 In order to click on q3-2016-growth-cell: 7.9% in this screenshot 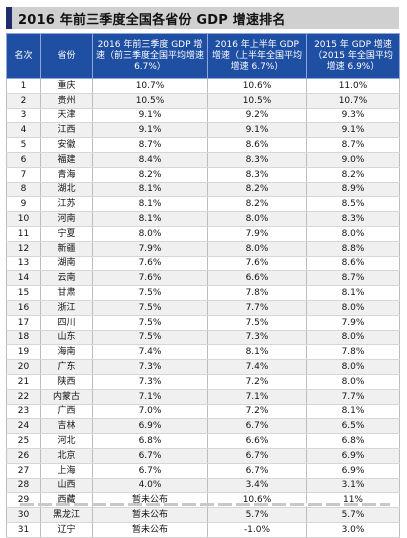, I will do `click(150, 249)`.